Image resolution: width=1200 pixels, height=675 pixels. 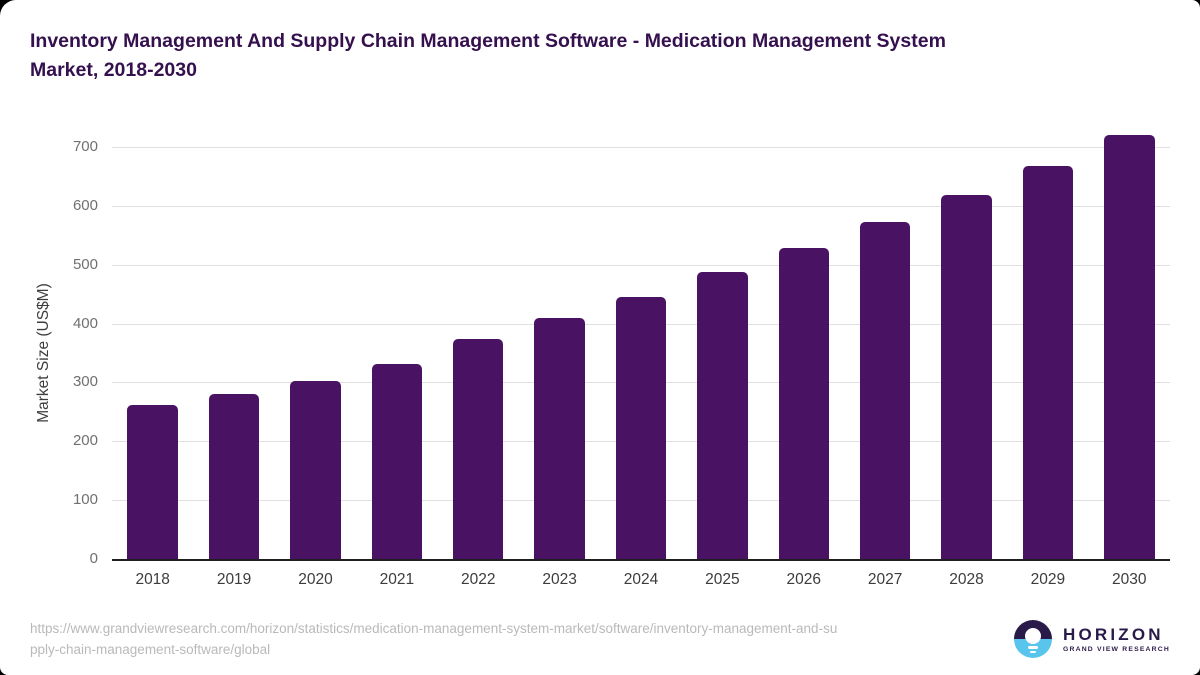 What do you see at coordinates (85, 323) in the screenshot?
I see `y-tick-label-400: 400` at bounding box center [85, 323].